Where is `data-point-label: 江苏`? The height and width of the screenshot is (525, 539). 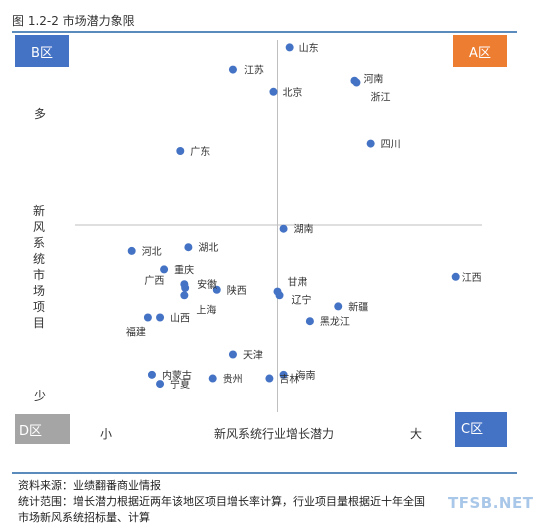
data-point-label: 江苏 is located at coordinates (254, 70).